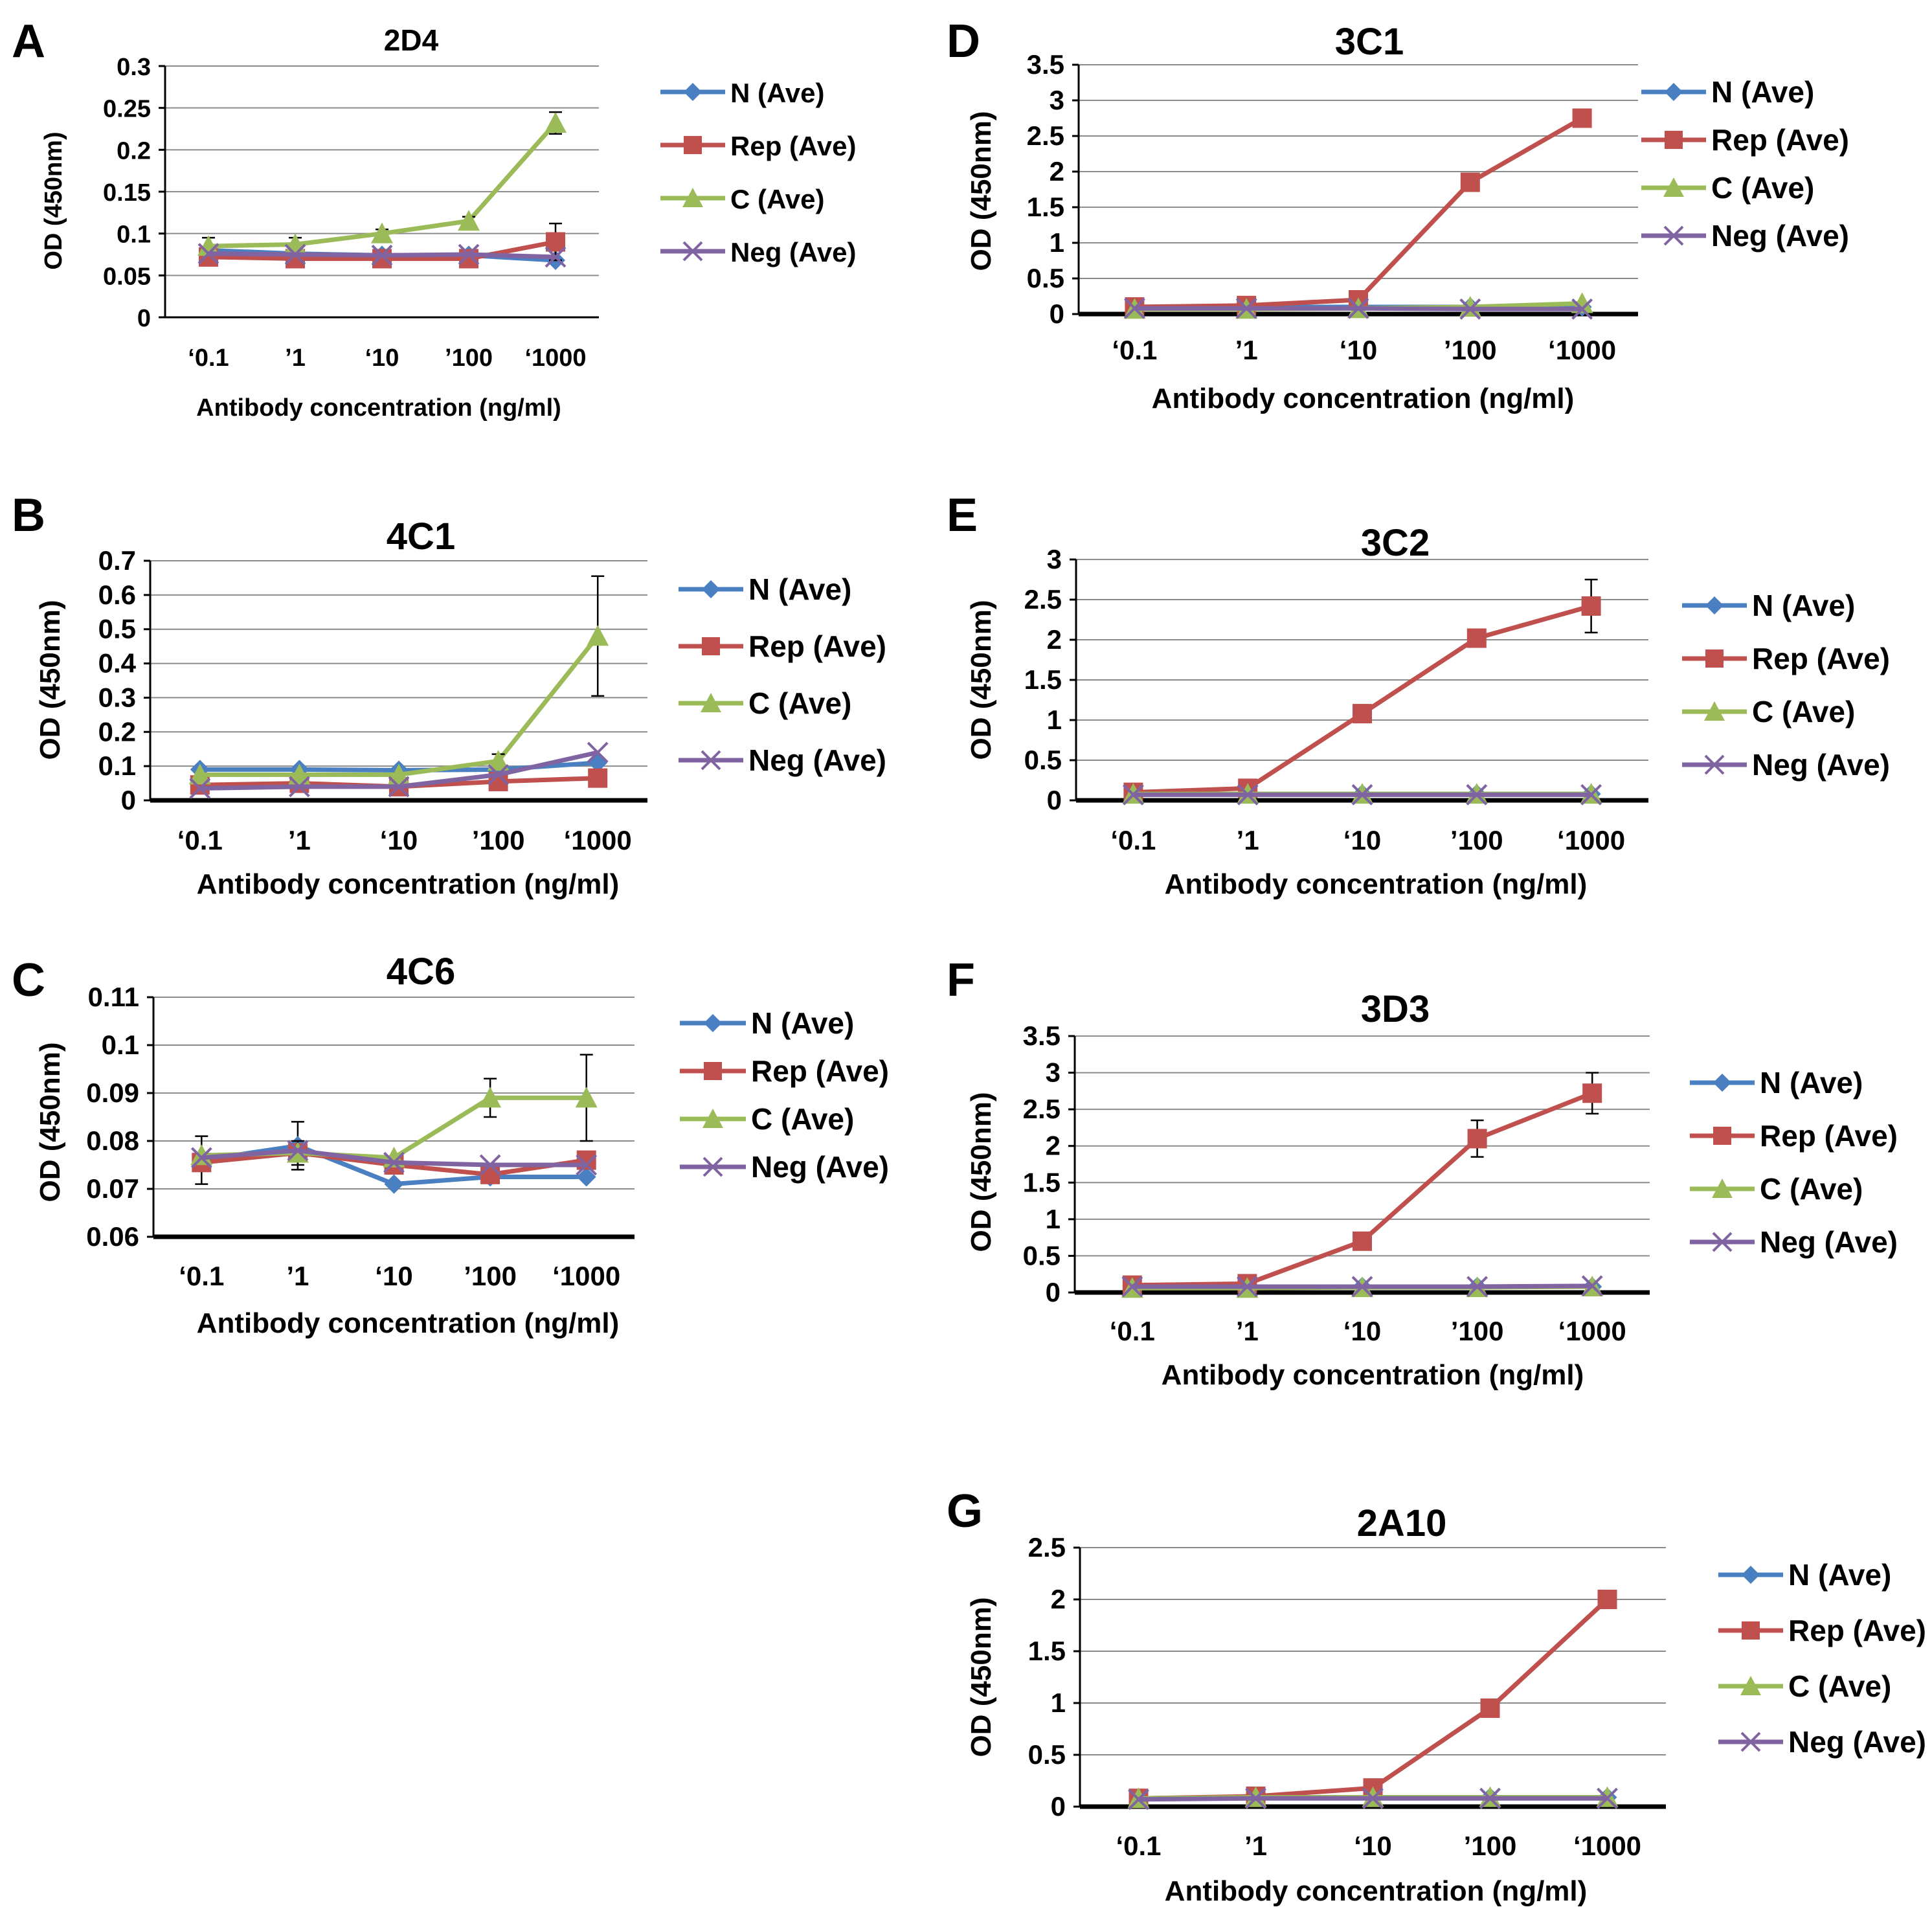 The image size is (1932, 1918). I want to click on series-rep-line, so click(1362, 699).